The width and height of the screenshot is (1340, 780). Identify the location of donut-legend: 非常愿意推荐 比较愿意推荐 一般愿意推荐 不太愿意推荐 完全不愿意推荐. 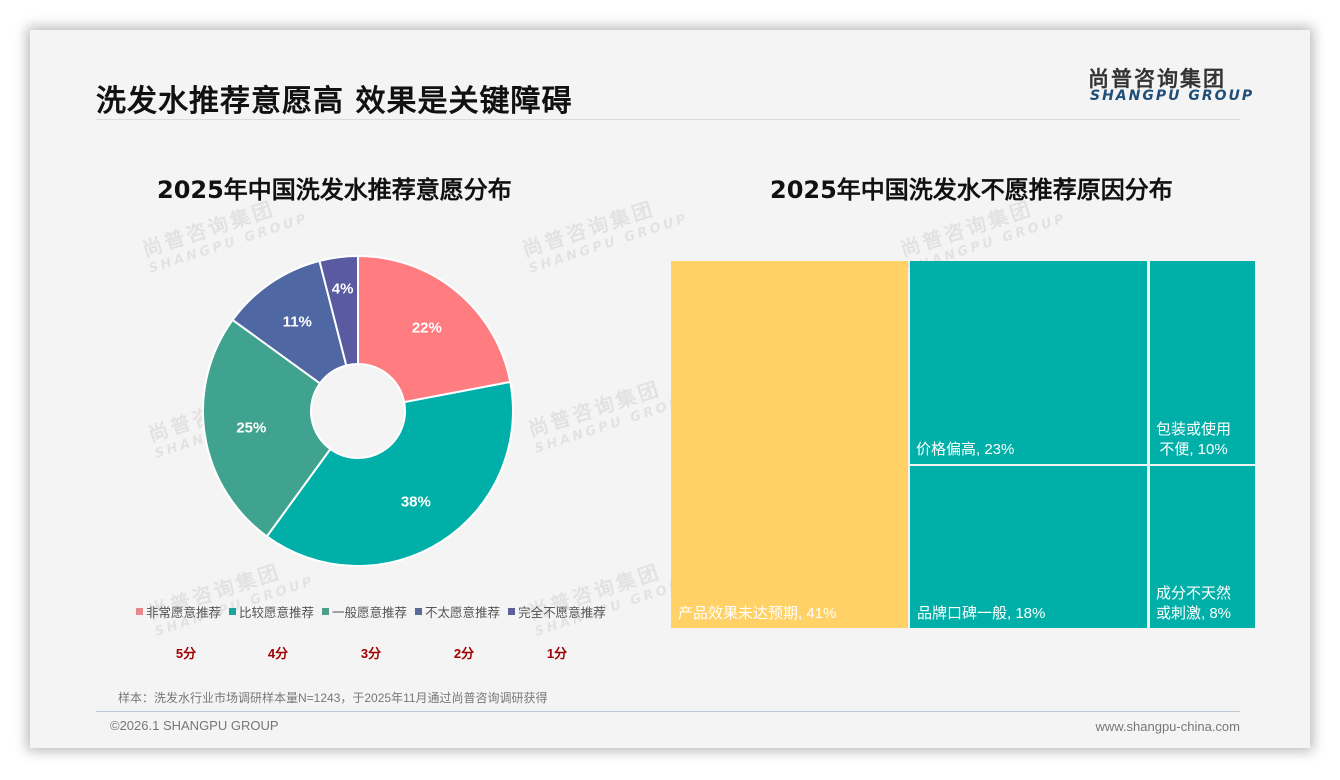
(371, 611).